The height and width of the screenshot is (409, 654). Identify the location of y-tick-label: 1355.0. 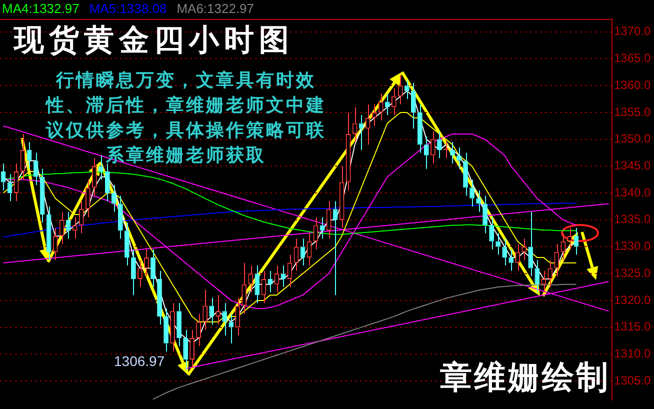
(633, 111).